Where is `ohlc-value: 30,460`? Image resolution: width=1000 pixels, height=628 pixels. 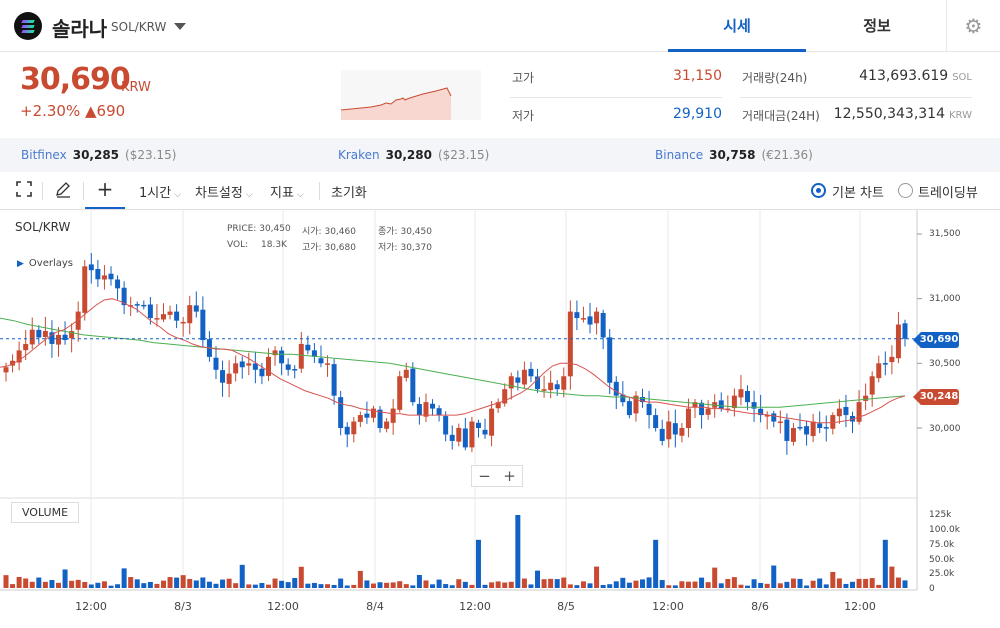
ohlc-value: 30,460 is located at coordinates (340, 232).